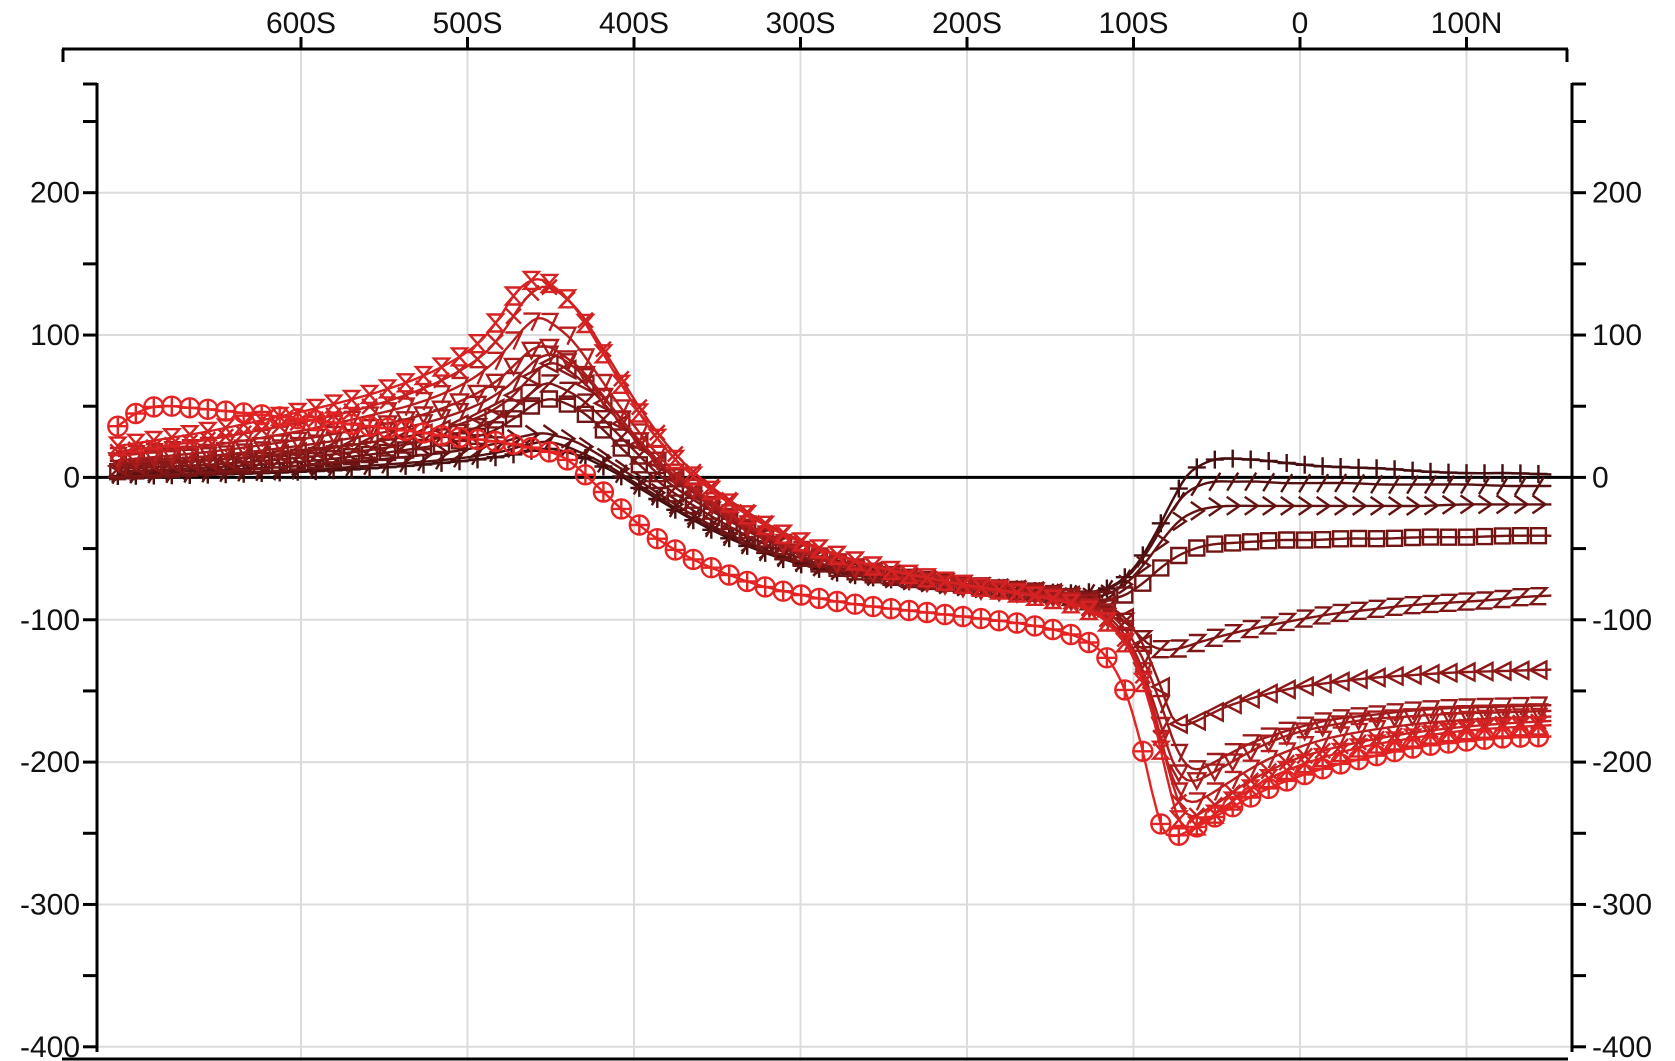 This screenshot has height=1061, width=1675. What do you see at coordinates (1617, 193) in the screenshot?
I see `y-tick-label-right: 200` at bounding box center [1617, 193].